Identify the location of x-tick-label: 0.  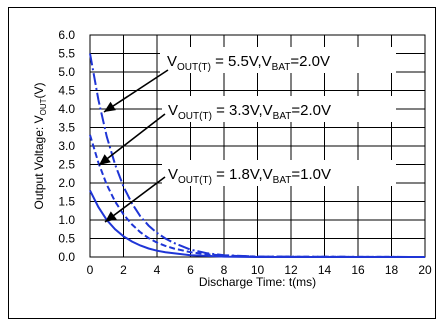
(90, 270).